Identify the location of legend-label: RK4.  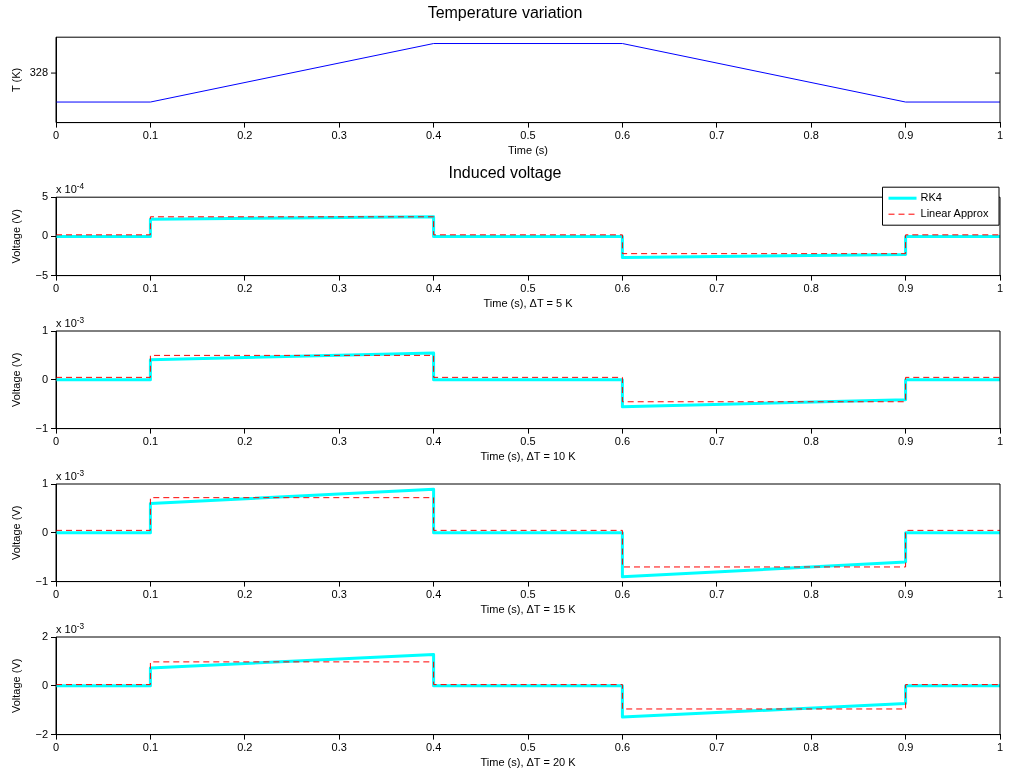
(931, 197).